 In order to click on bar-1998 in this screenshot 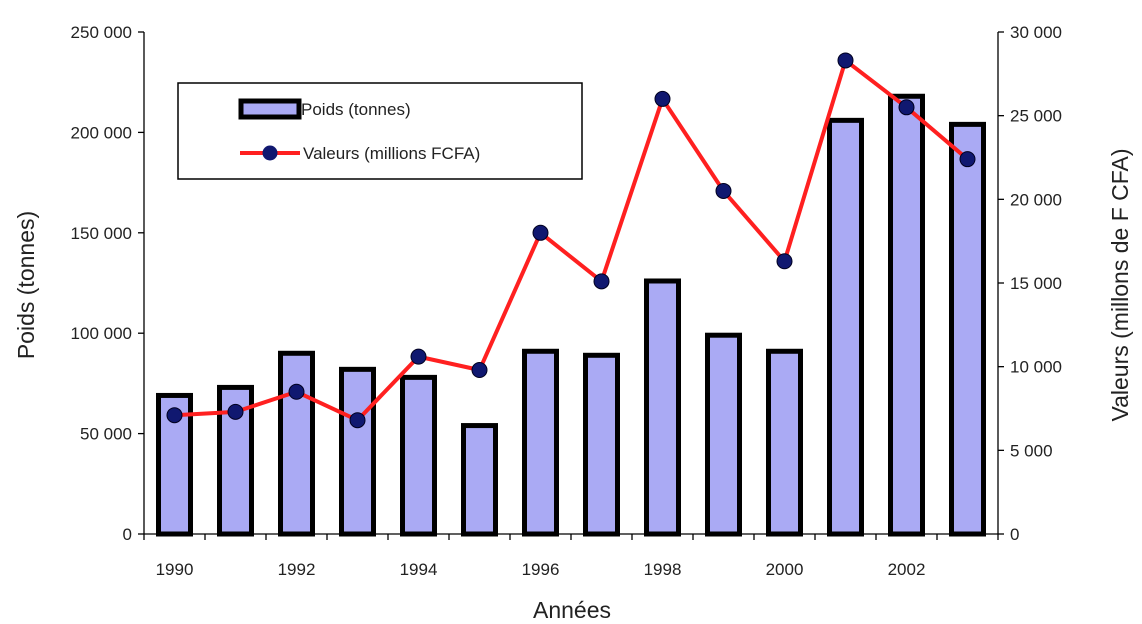, I will do `click(662, 407)`.